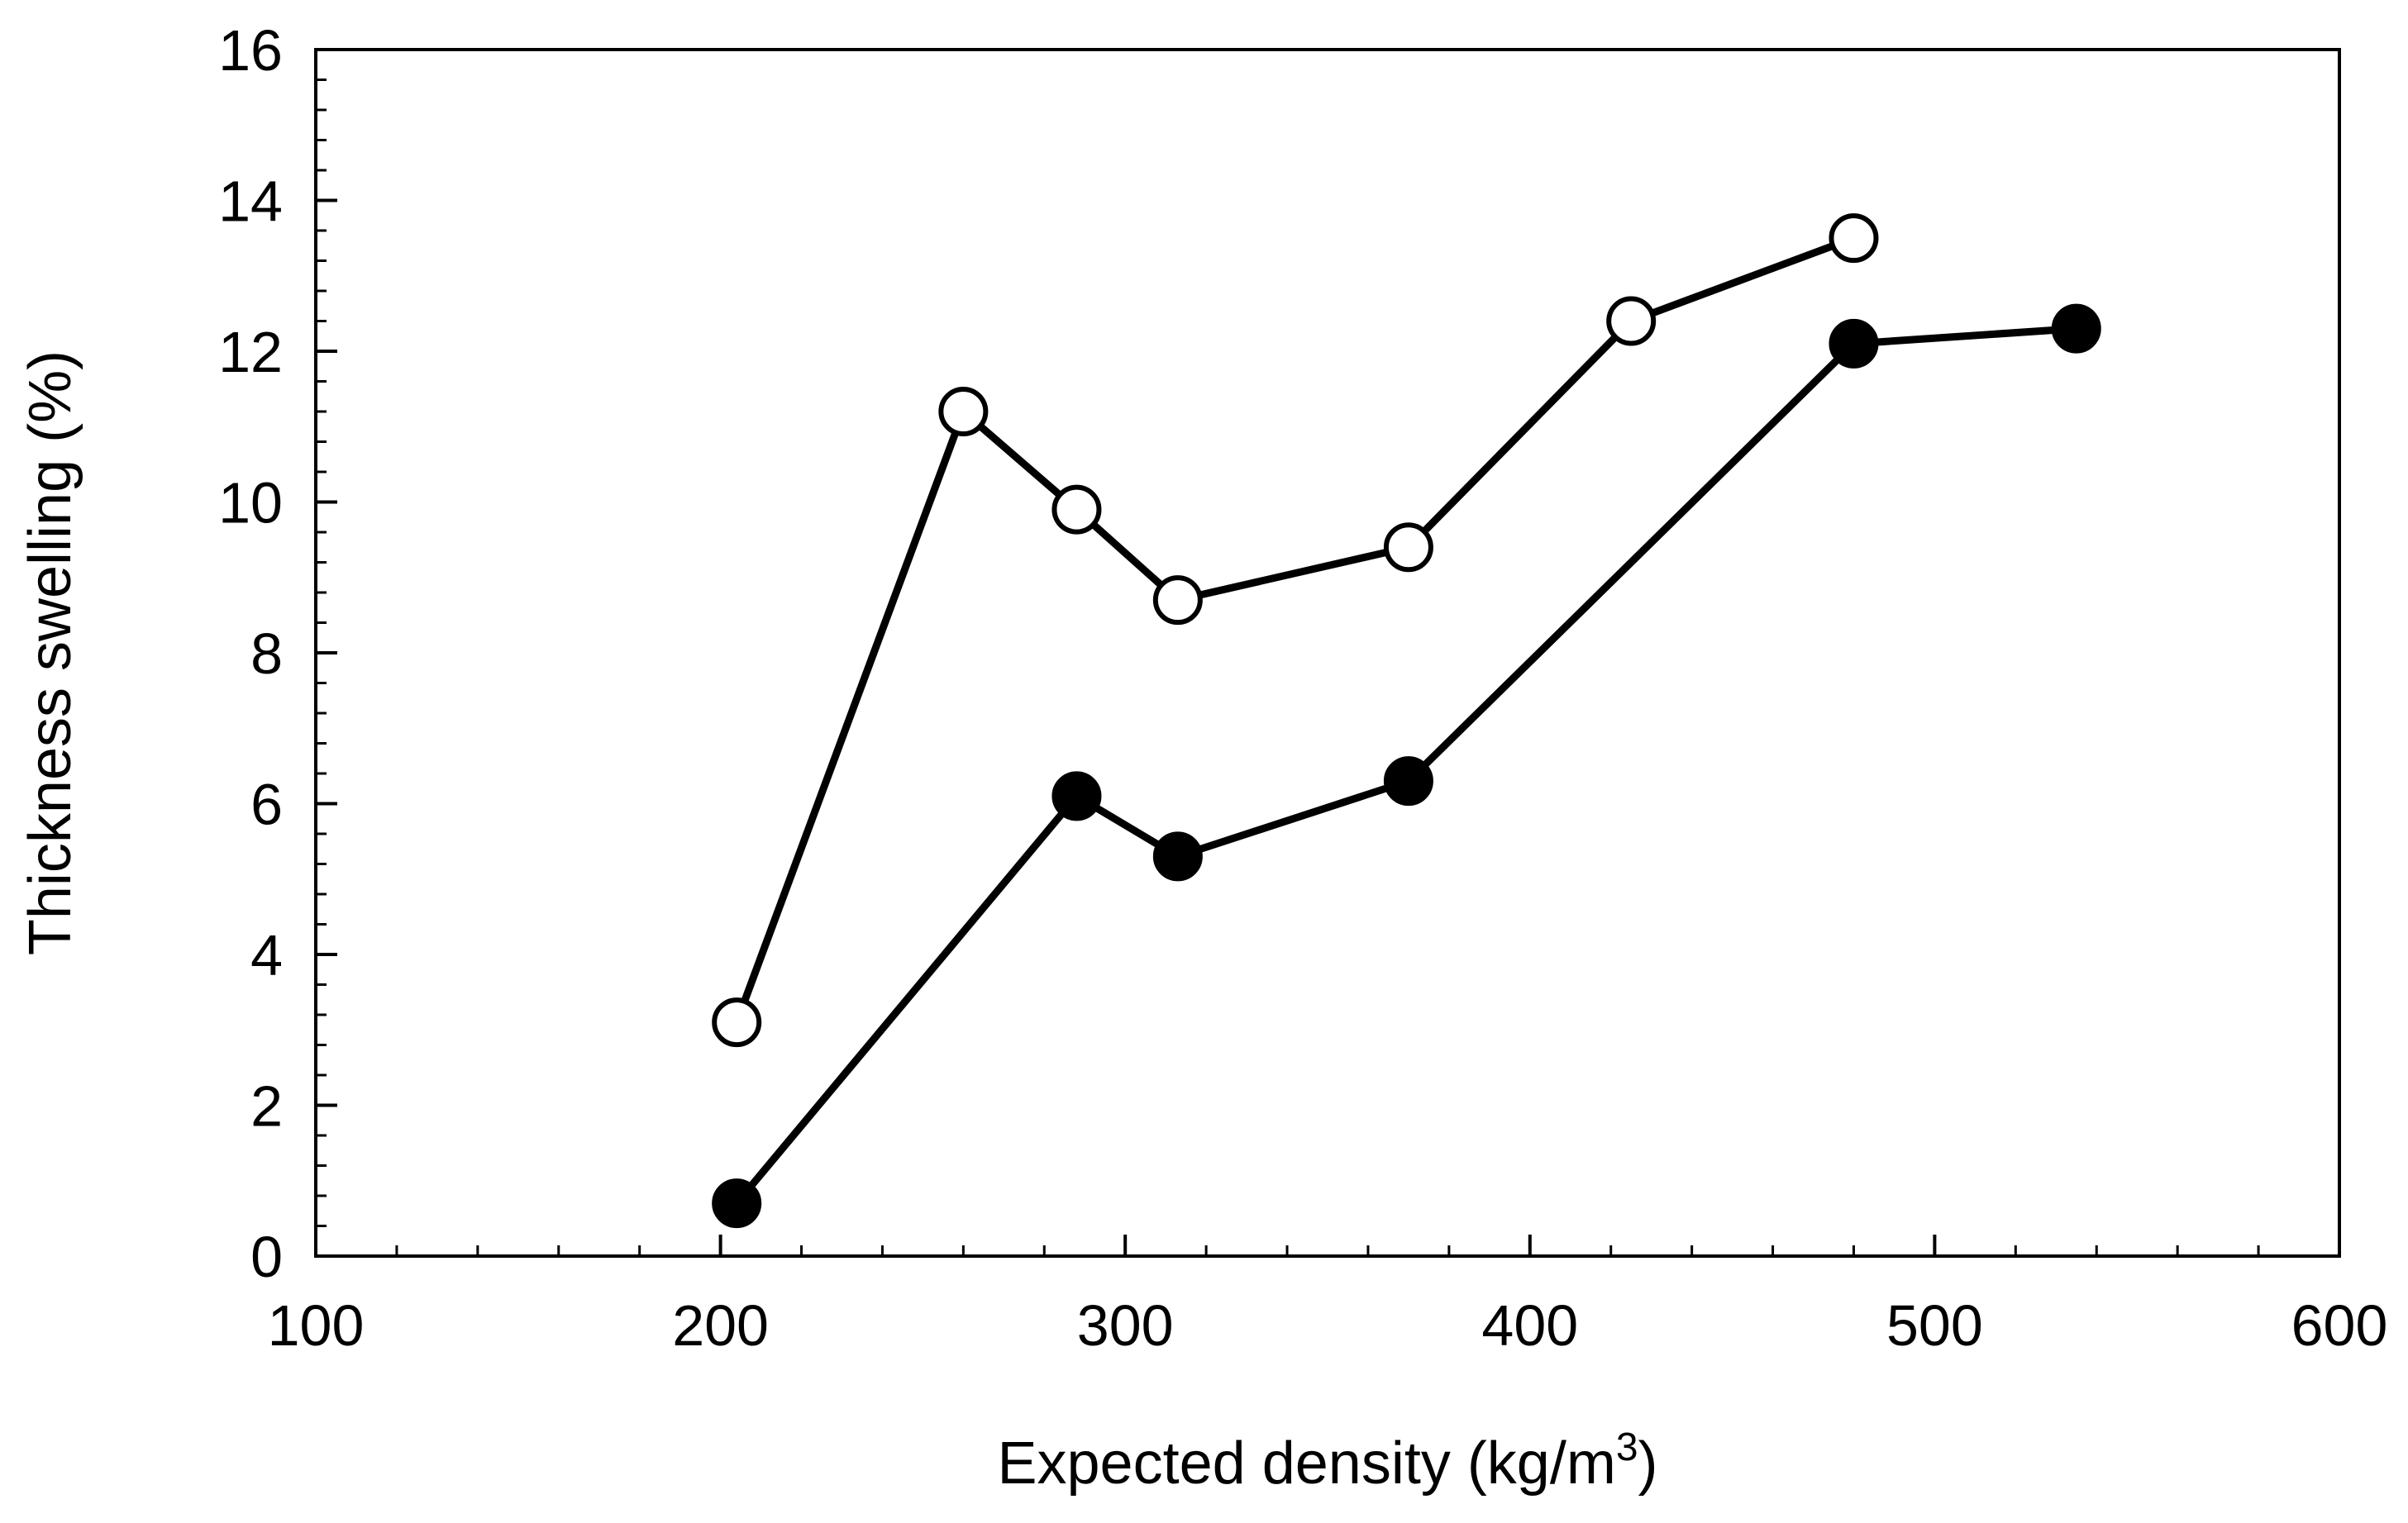 The width and height of the screenshot is (2408, 1523). Describe the element at coordinates (1627, 1447) in the screenshot. I see `x-axis-title-superscript: 3` at that location.